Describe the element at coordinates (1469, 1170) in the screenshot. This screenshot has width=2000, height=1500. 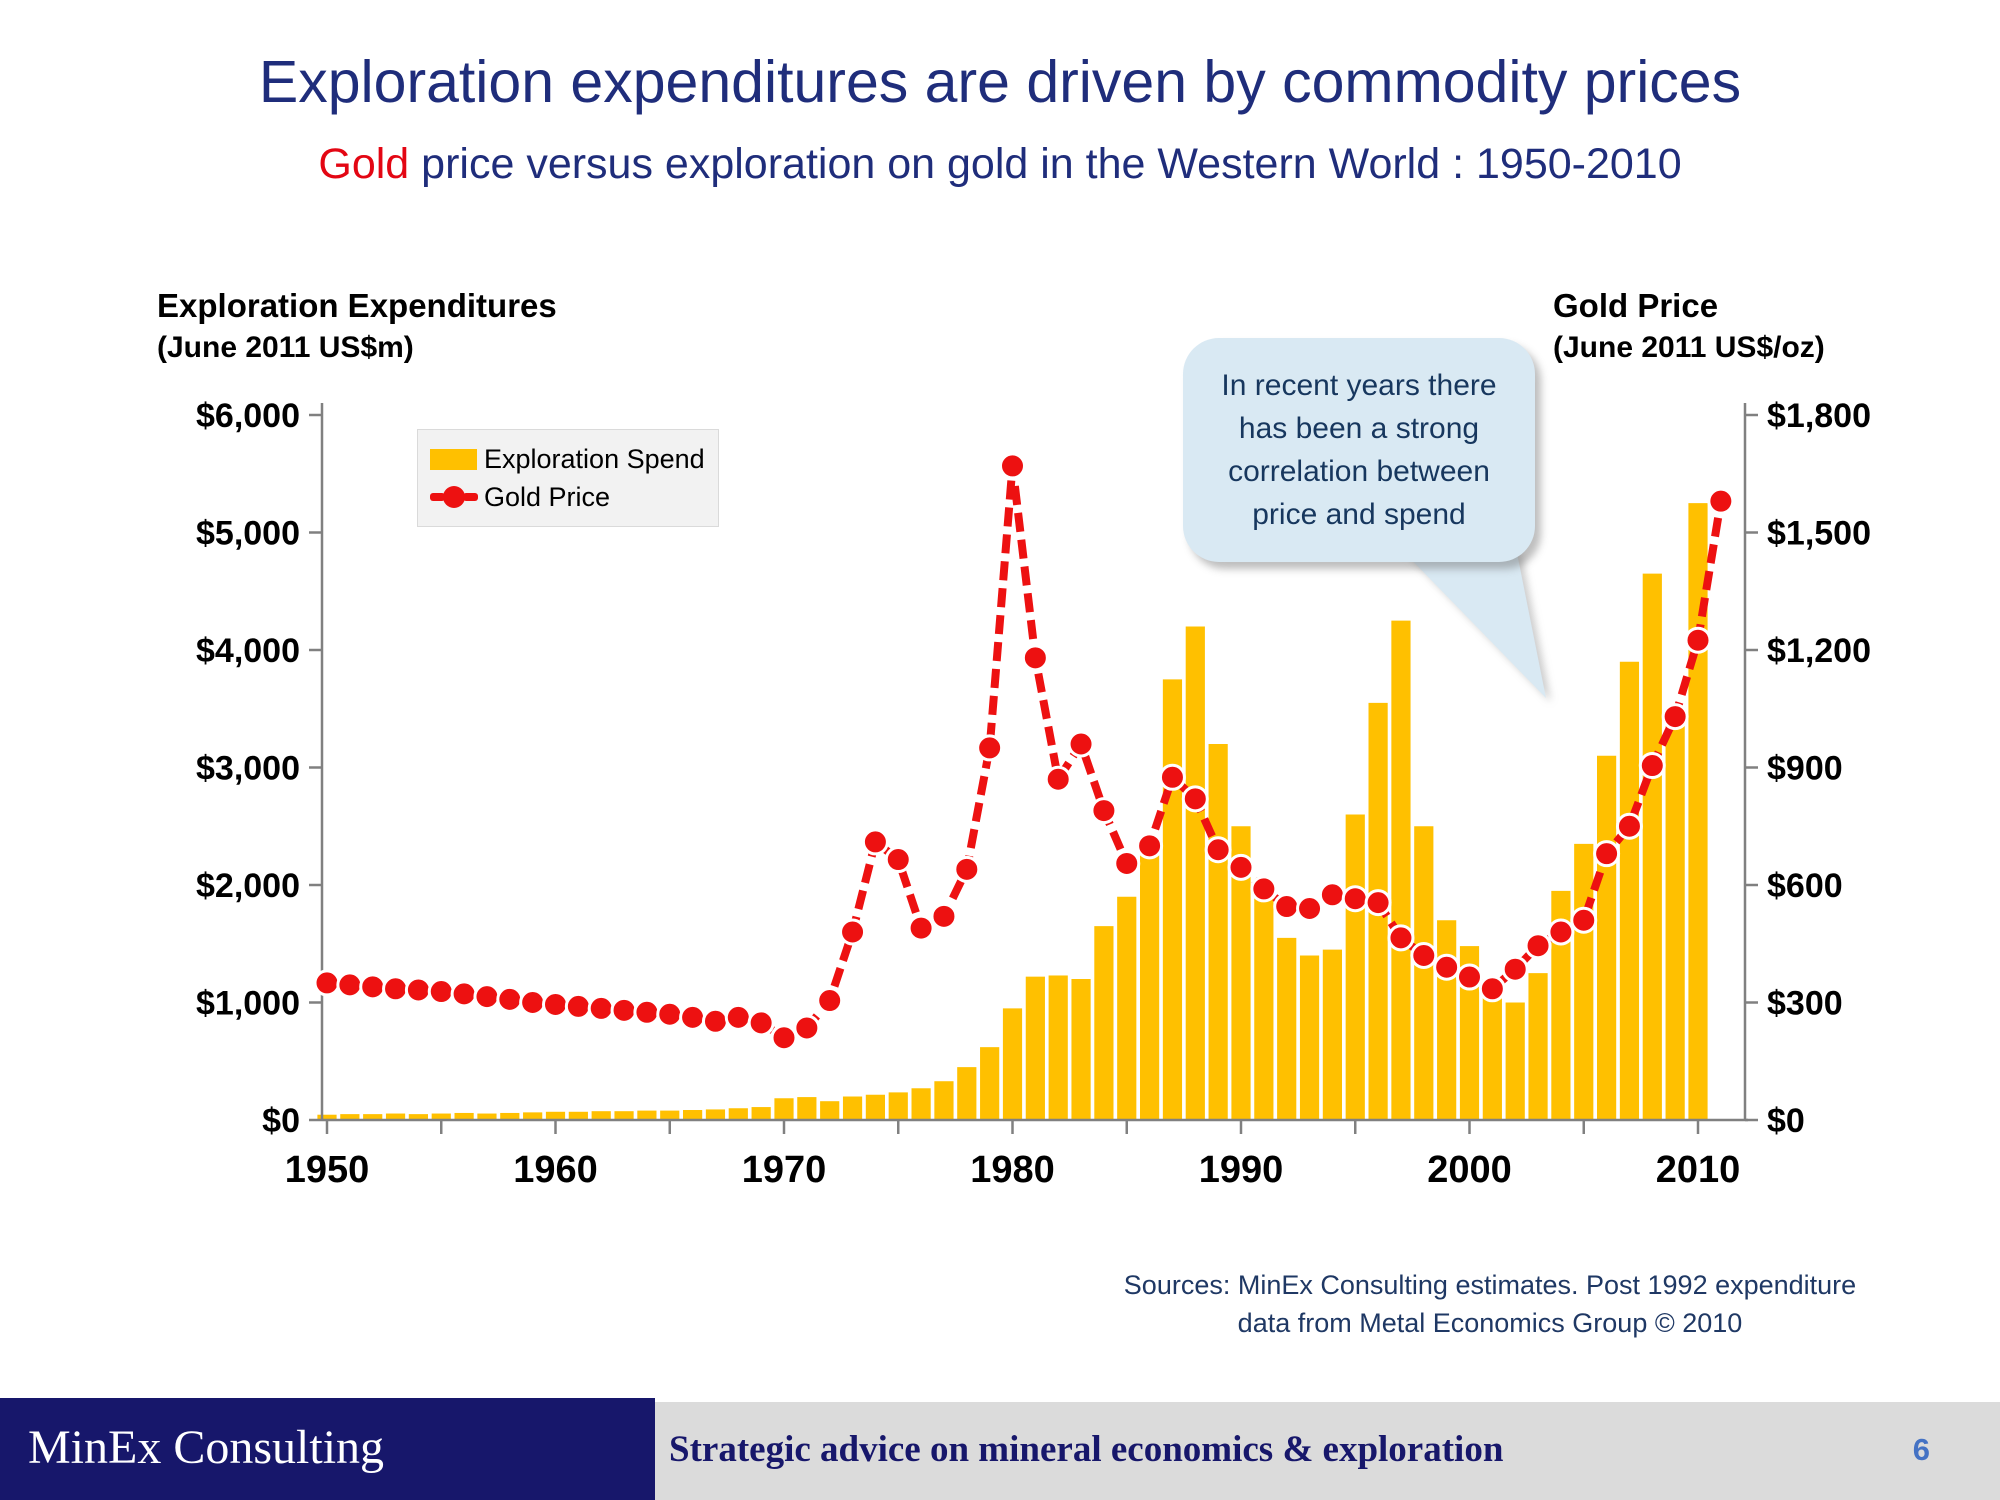
I see `svg-text: 2000` at that location.